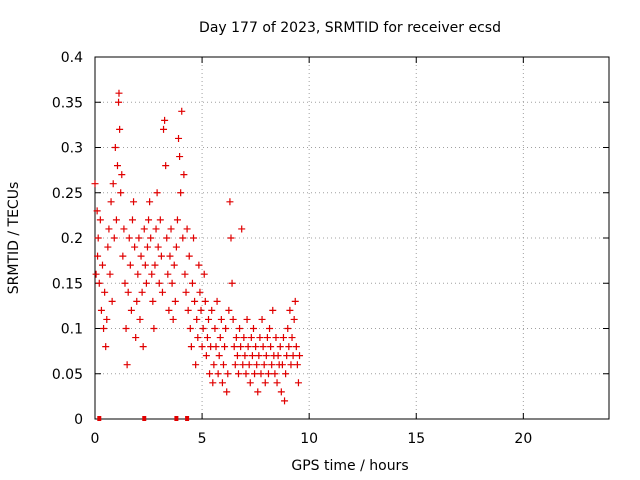 The width and height of the screenshot is (640, 480). Describe the element at coordinates (72, 58) in the screenshot. I see `y-tick-label: 0.4` at that location.